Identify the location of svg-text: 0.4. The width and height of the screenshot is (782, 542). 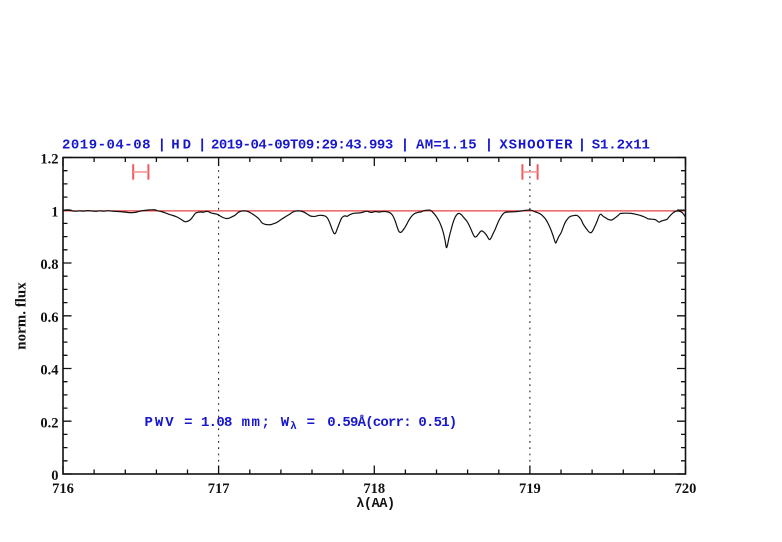
(49, 371).